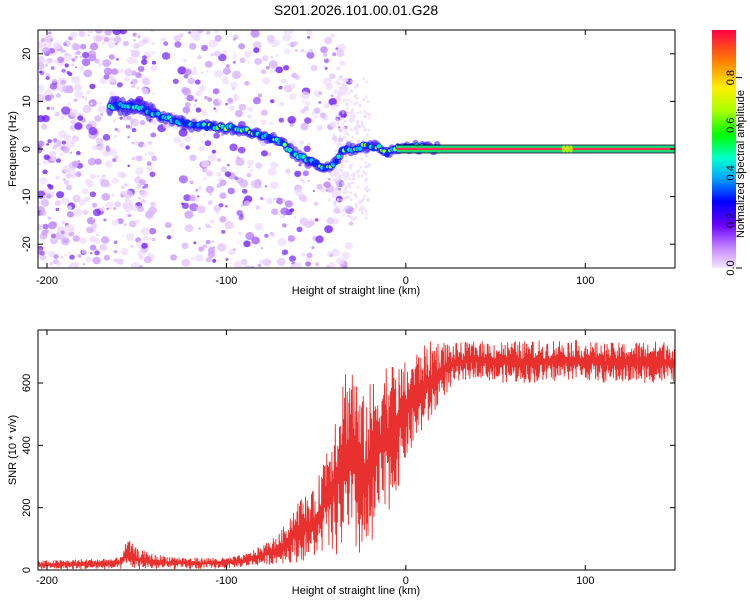 The height and width of the screenshot is (600, 750). What do you see at coordinates (585, 281) in the screenshot?
I see `x-tick-label: 100` at bounding box center [585, 281].